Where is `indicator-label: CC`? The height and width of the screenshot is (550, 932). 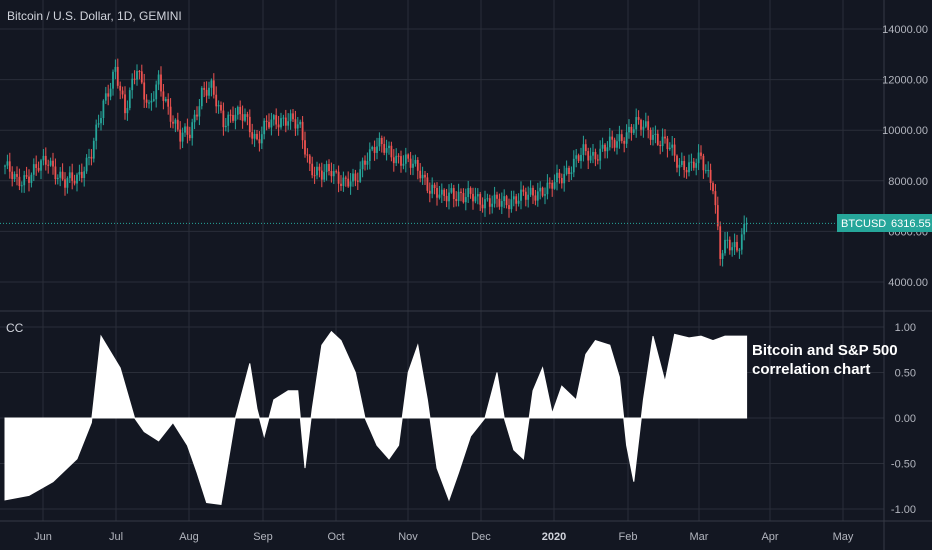
indicator-label: CC is located at coordinates (15, 328).